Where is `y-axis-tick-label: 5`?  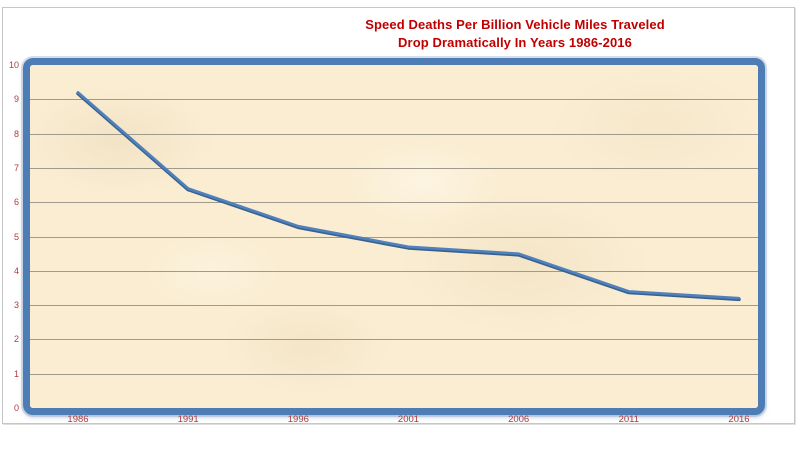
y-axis-tick-label: 5 is located at coordinates (16, 236).